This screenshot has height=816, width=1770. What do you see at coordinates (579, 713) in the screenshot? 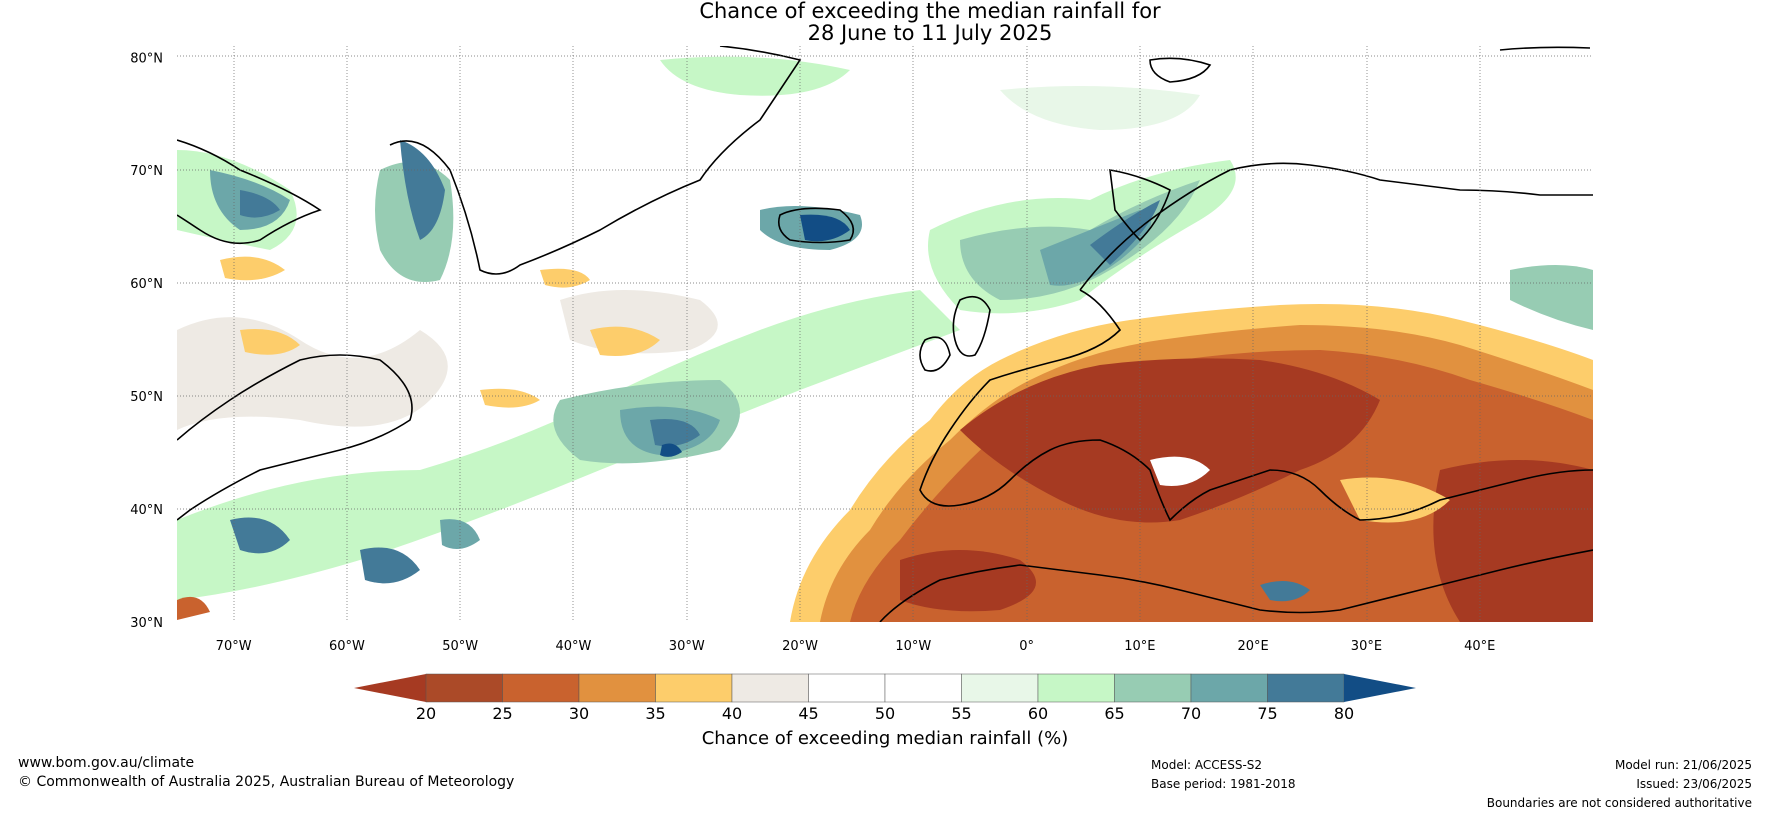
I see `colorbar-tick-label: 30` at bounding box center [579, 713].